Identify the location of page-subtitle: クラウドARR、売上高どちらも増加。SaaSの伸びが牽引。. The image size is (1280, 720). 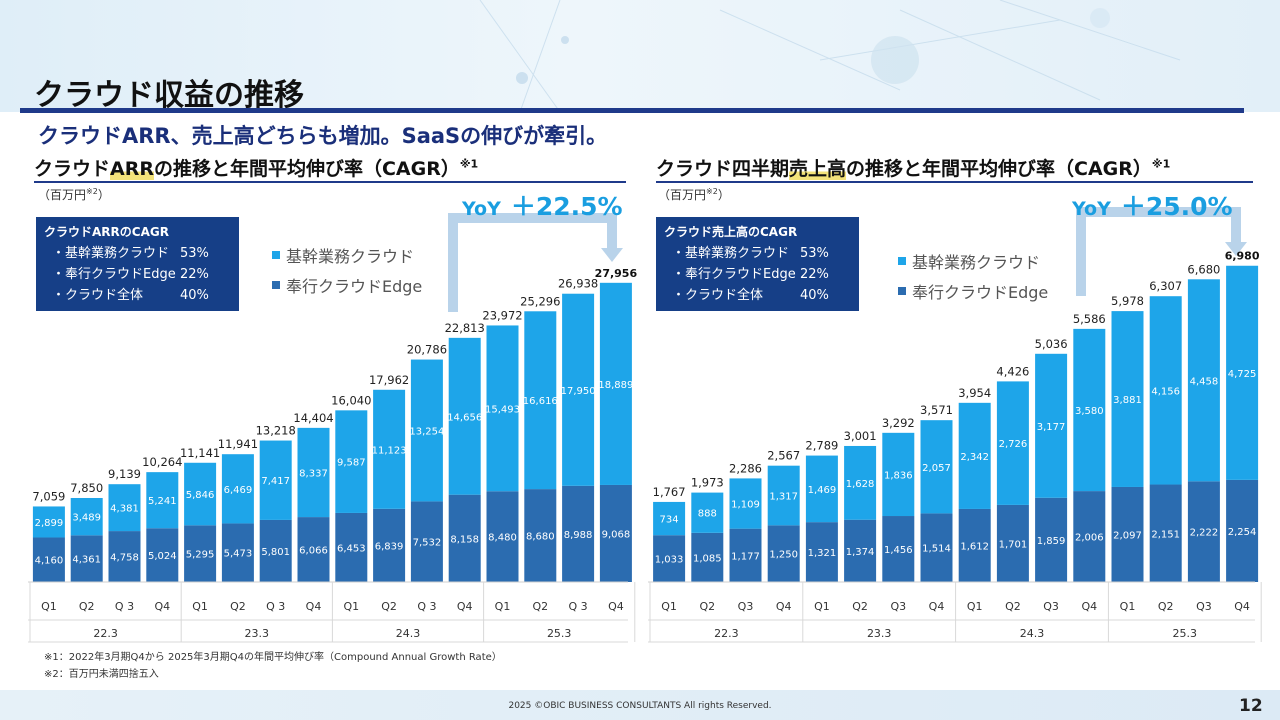
(323, 136).